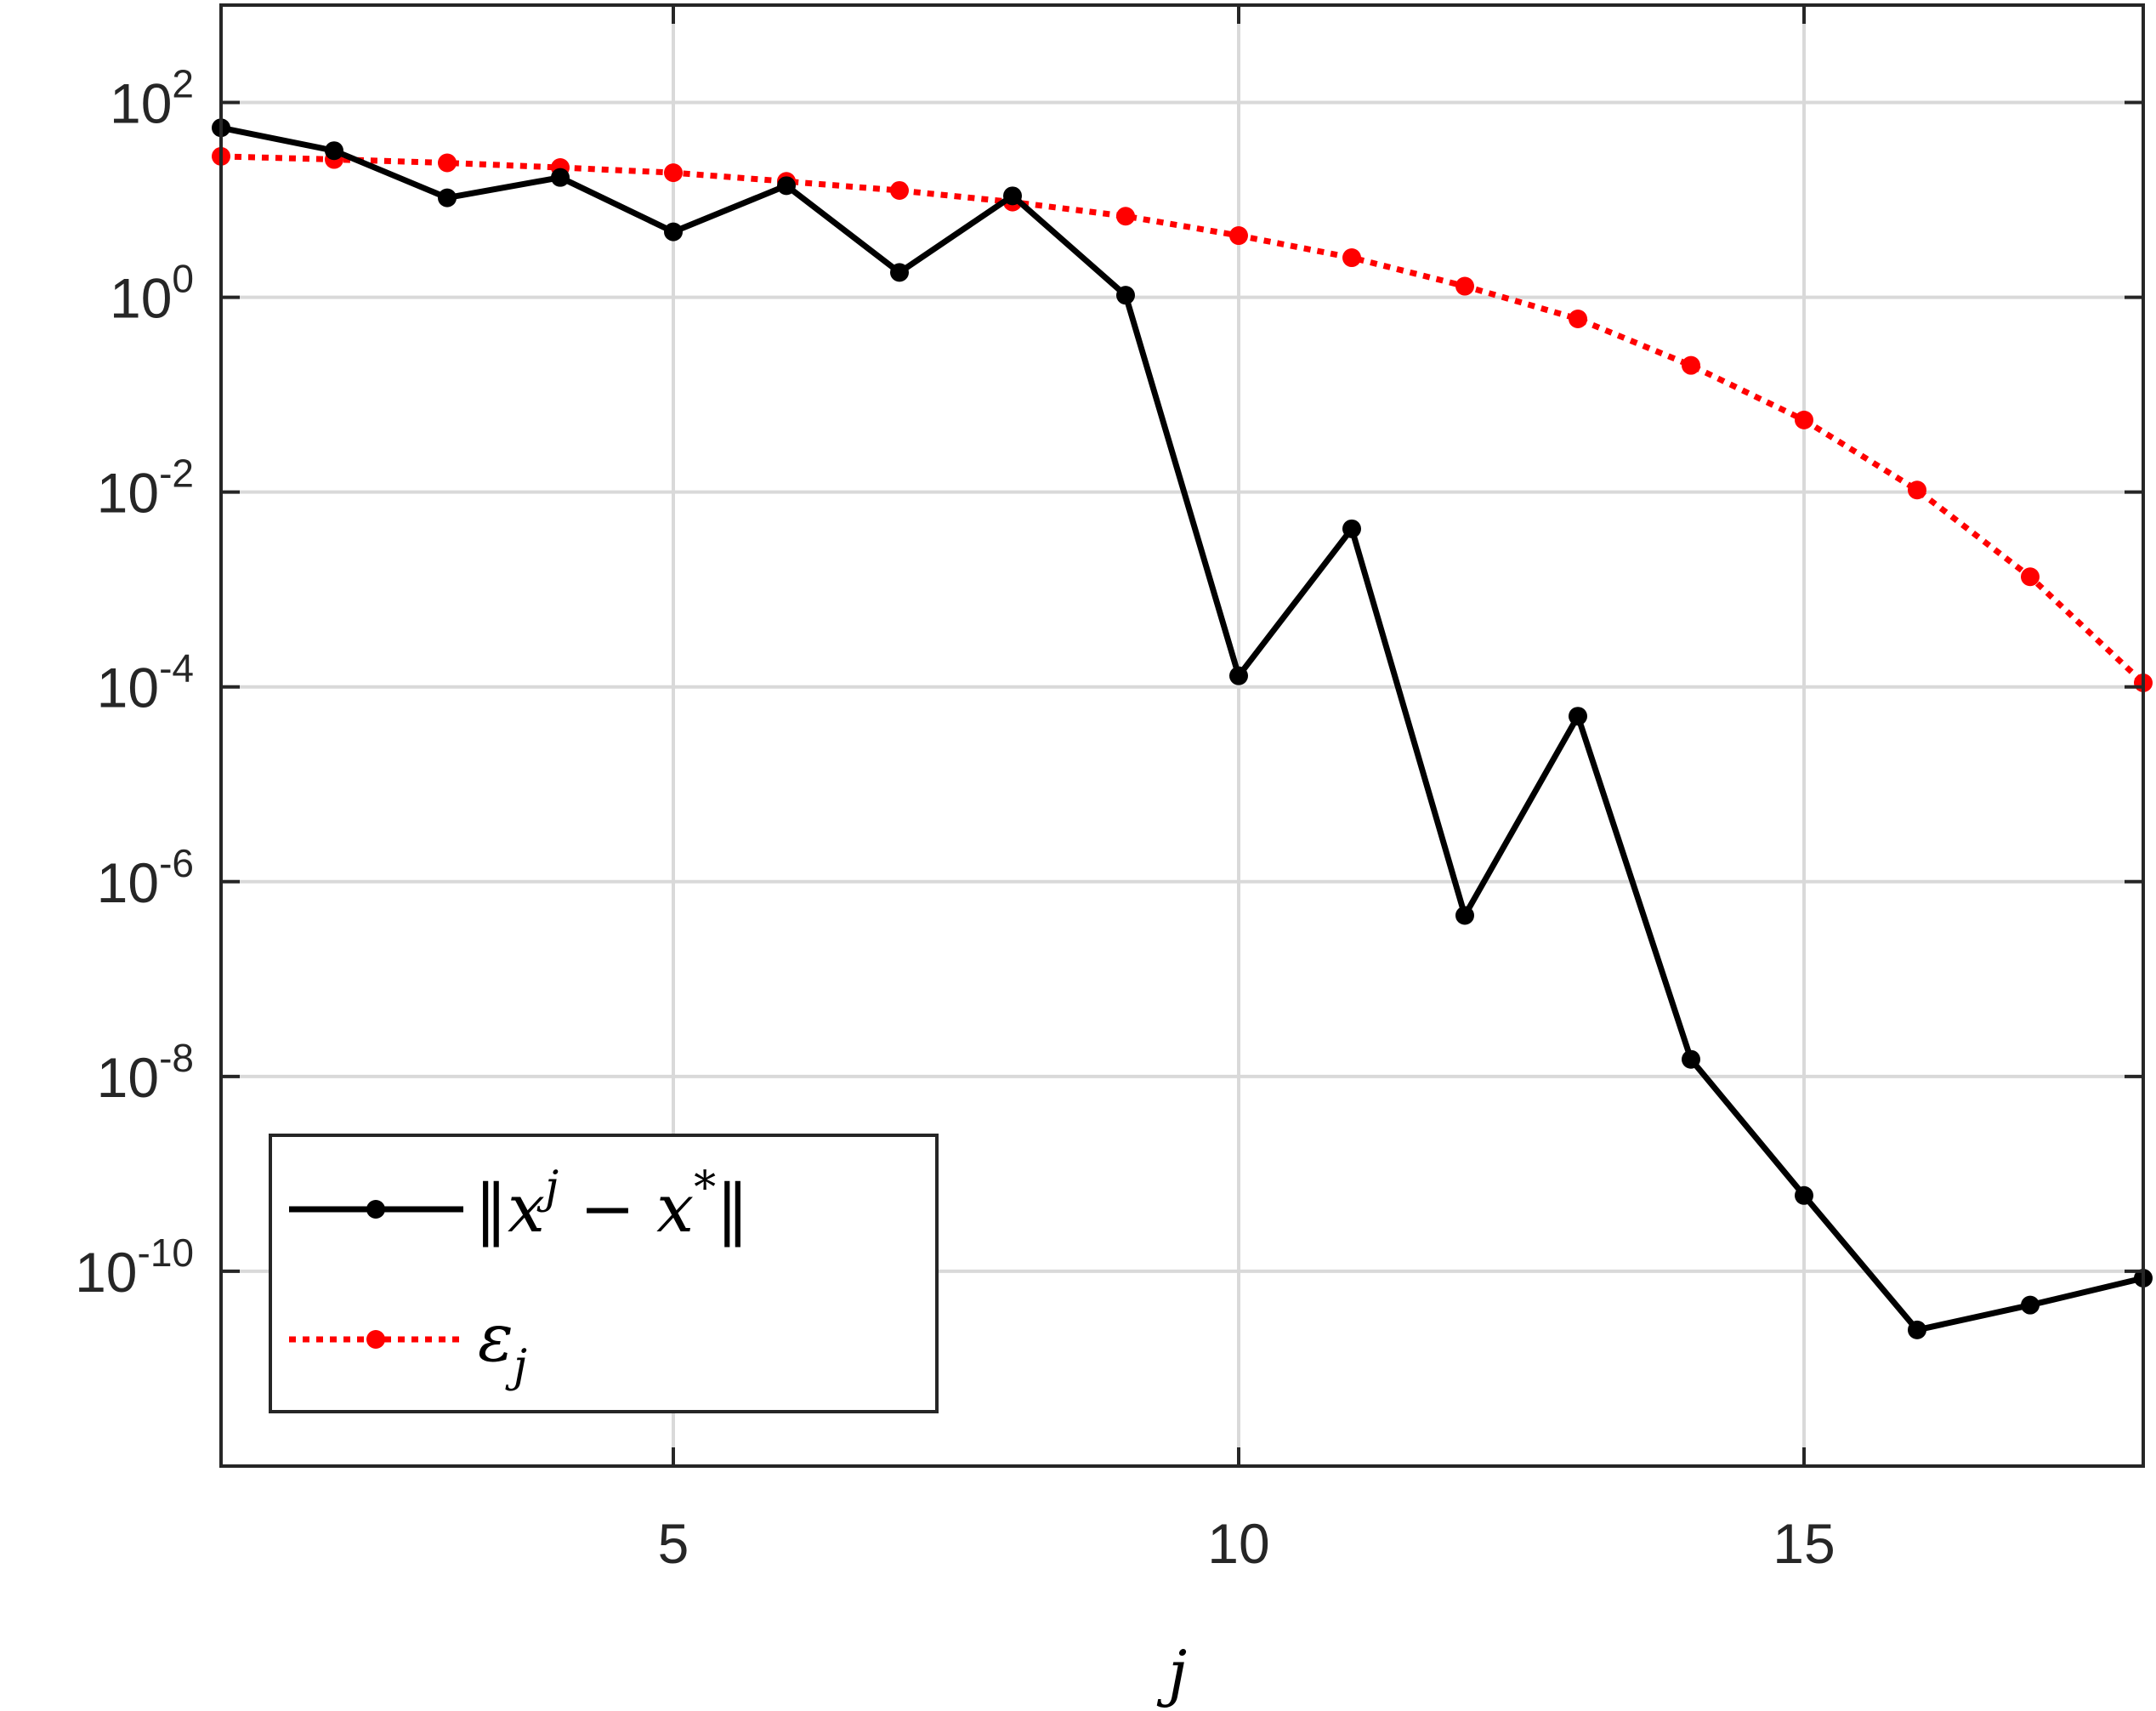 The height and width of the screenshot is (1711, 2156). I want to click on y-tick-label: 10⁰, so click(152, 293).